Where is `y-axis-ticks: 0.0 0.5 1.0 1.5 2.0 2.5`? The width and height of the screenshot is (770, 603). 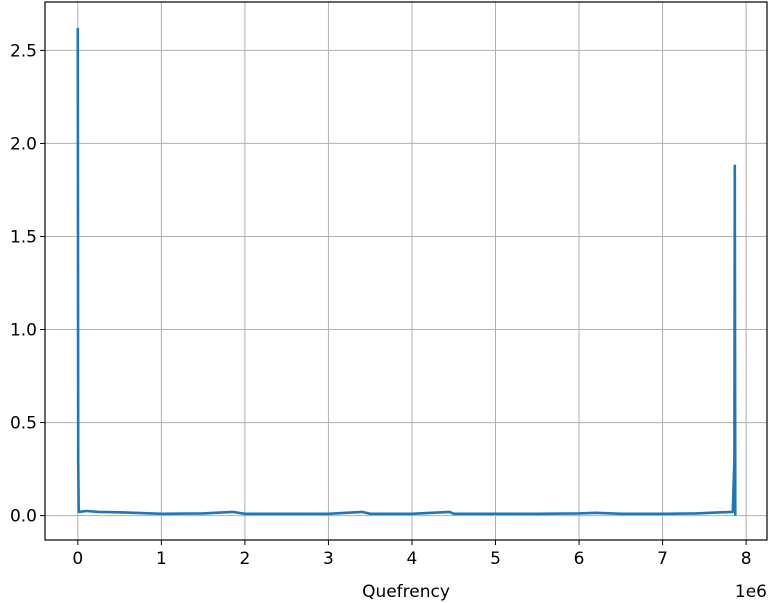
y-axis-ticks: 0.0 0.5 1.0 1.5 2.0 2.5 is located at coordinates (27, 284).